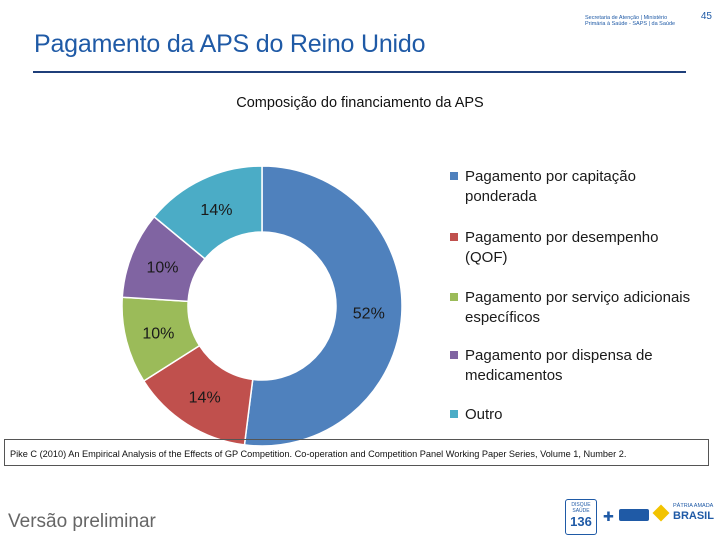 Image resolution: width=720 pixels, height=540 pixels. I want to click on brasil-flag-icon, so click(661, 513).